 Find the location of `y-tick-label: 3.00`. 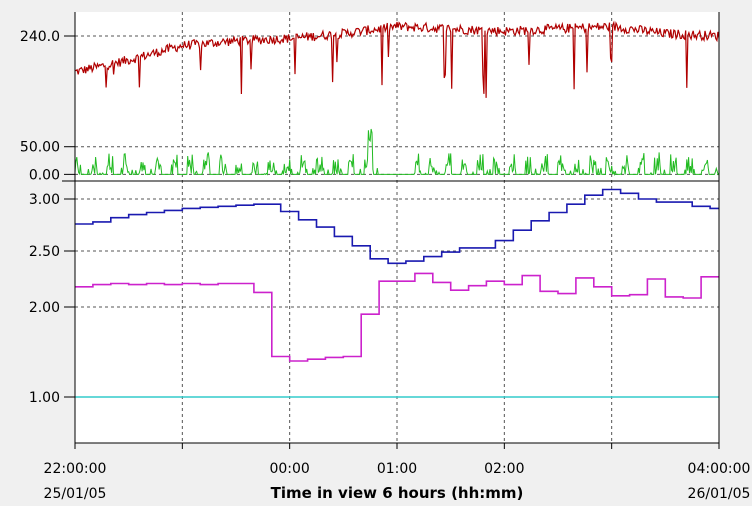

y-tick-label: 3.00 is located at coordinates (44, 200).